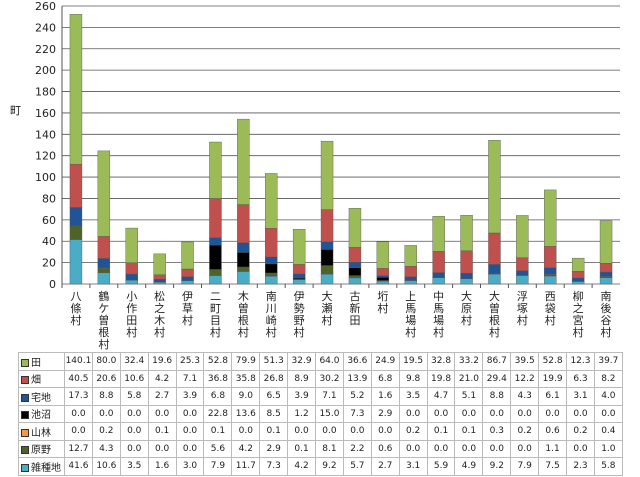 The width and height of the screenshot is (640, 477). I want to click on table-cell: 33.2, so click(469, 361).